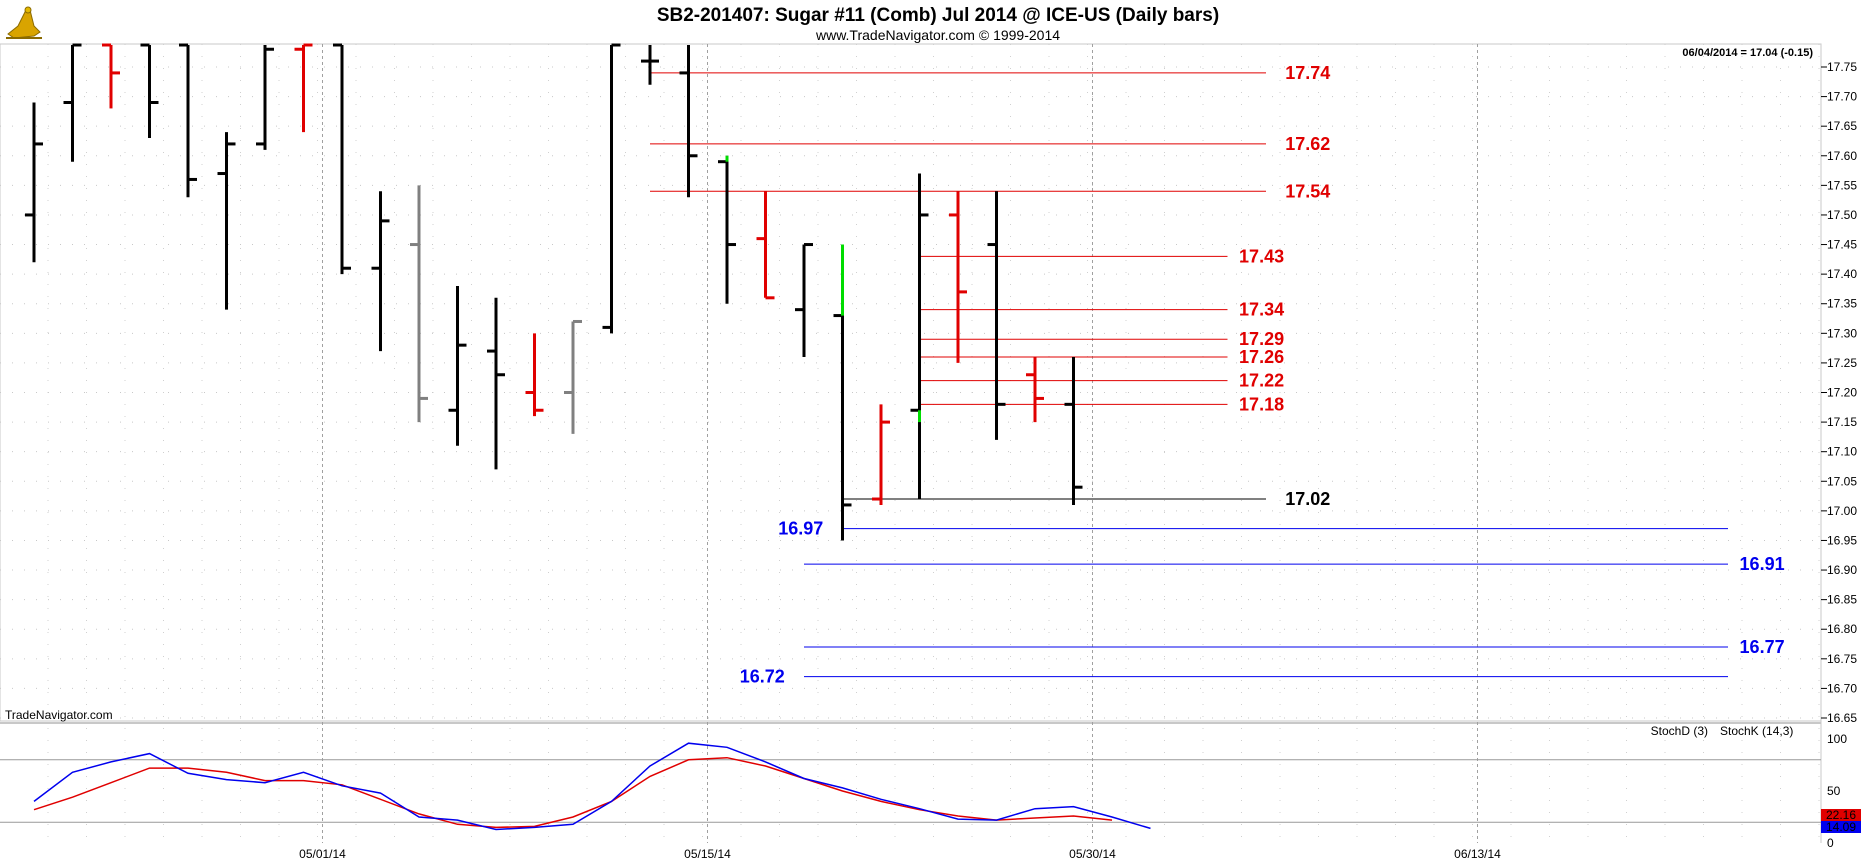 This screenshot has width=1876, height=863. I want to click on stoch-d-legend: StochD (3), so click(1679, 731).